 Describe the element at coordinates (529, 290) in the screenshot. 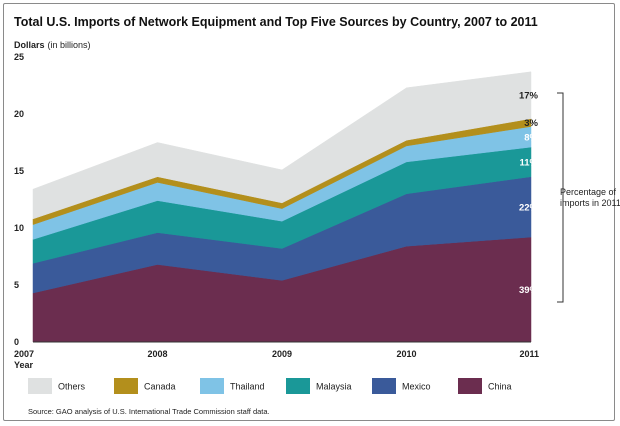

I see `pct-label-china: 39%` at that location.